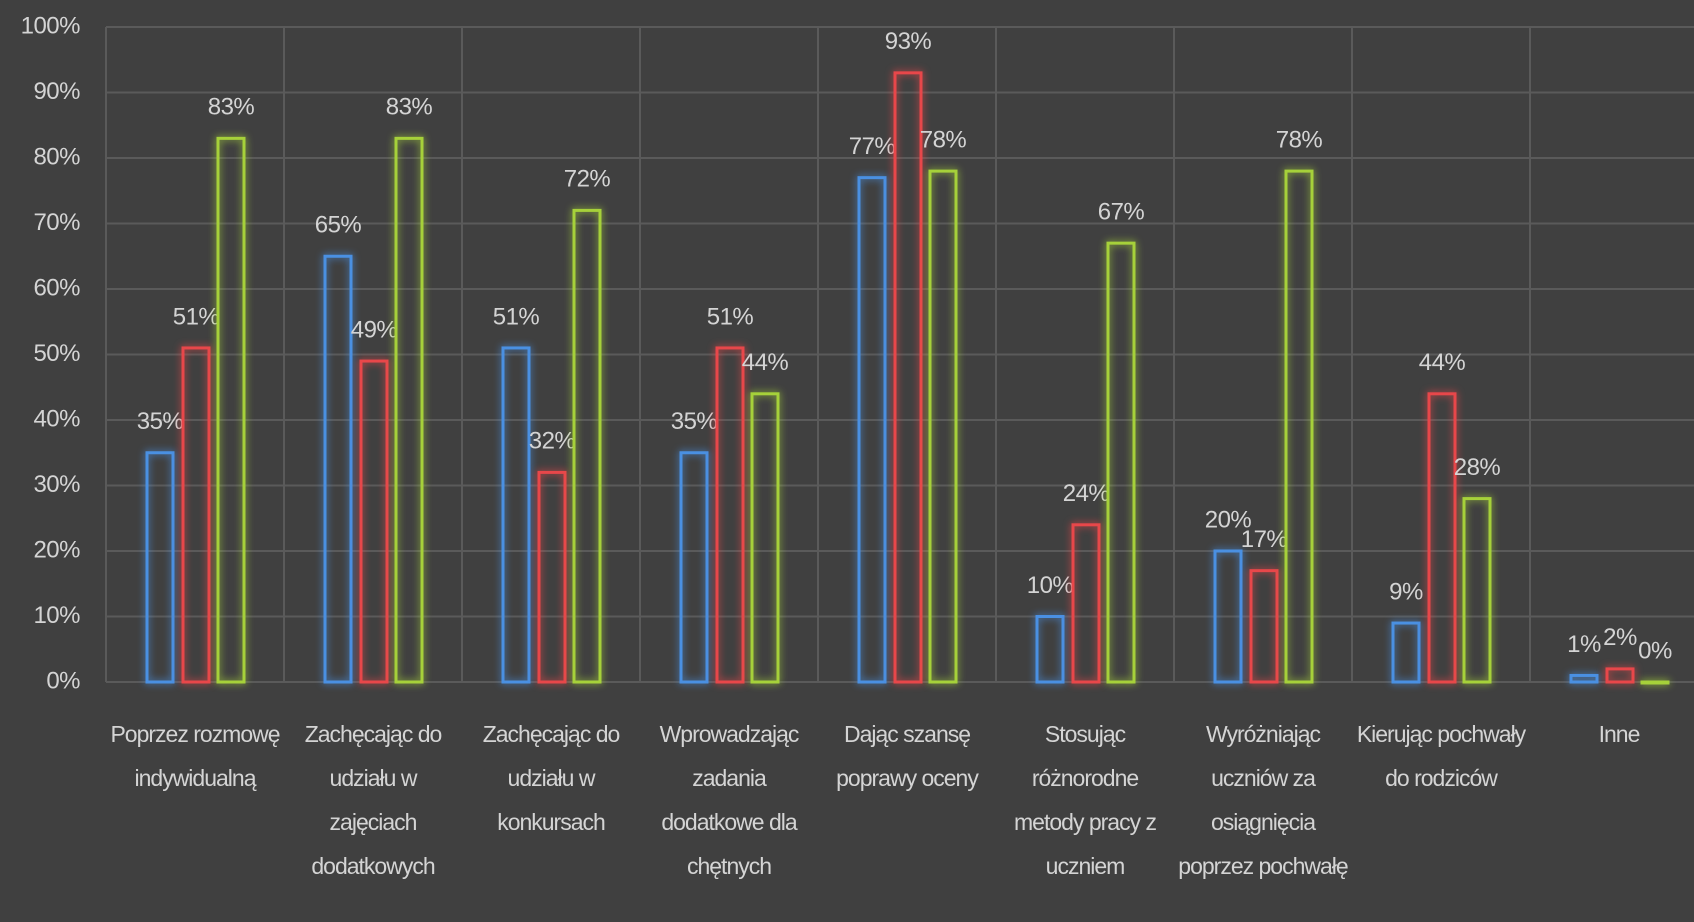  I want to click on data-label: 32%, so click(552, 441).